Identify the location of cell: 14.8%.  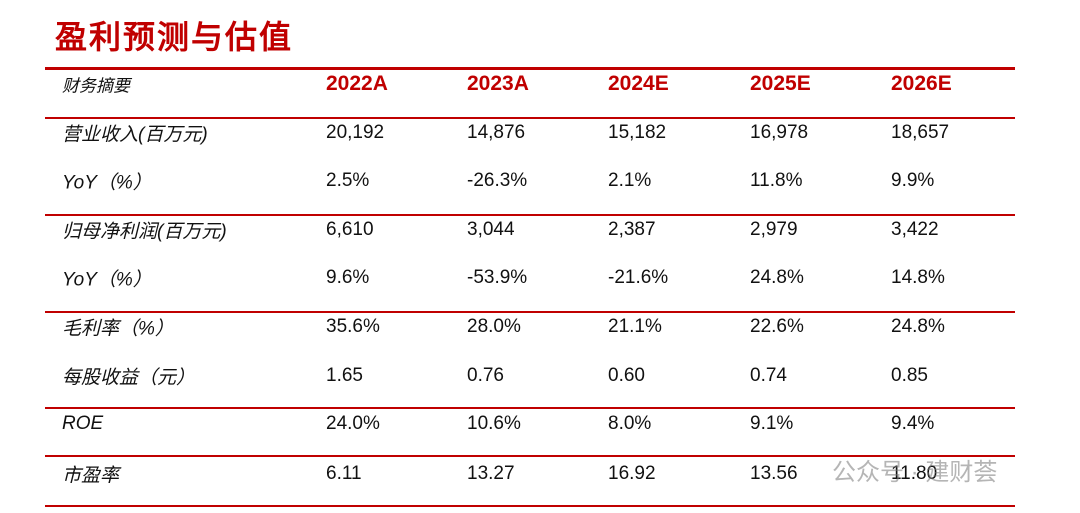
(918, 277).